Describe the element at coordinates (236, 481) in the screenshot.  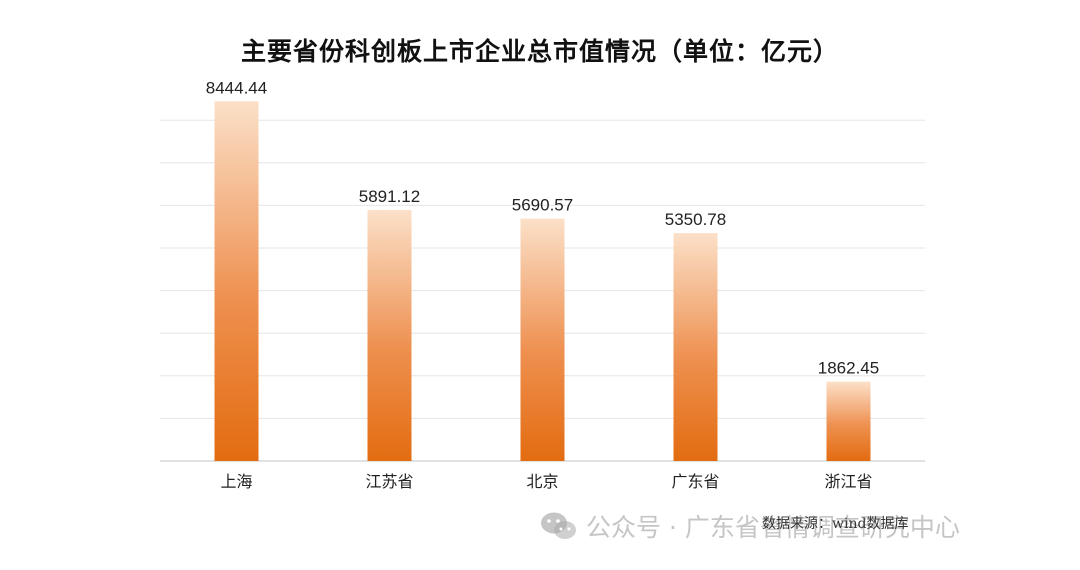
I see `category-tick-label: 上海` at that location.